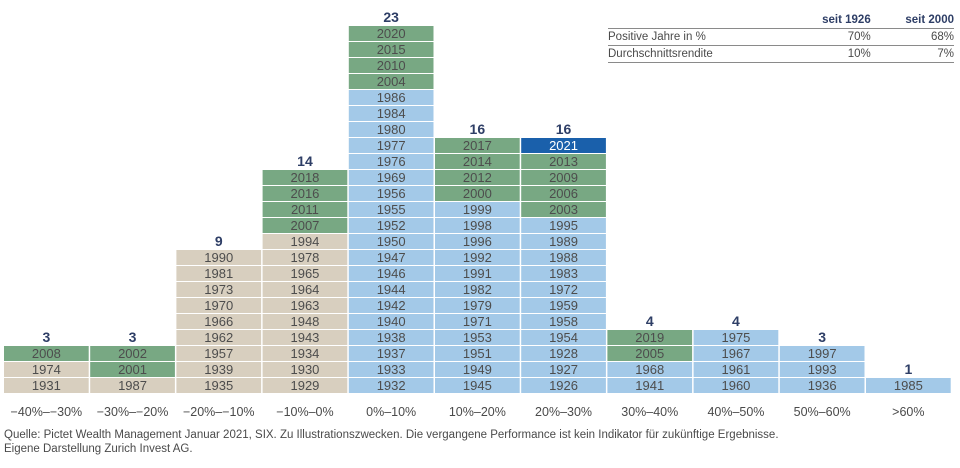 This screenshot has width=960, height=468. I want to click on year-cell-1932, so click(391, 385).